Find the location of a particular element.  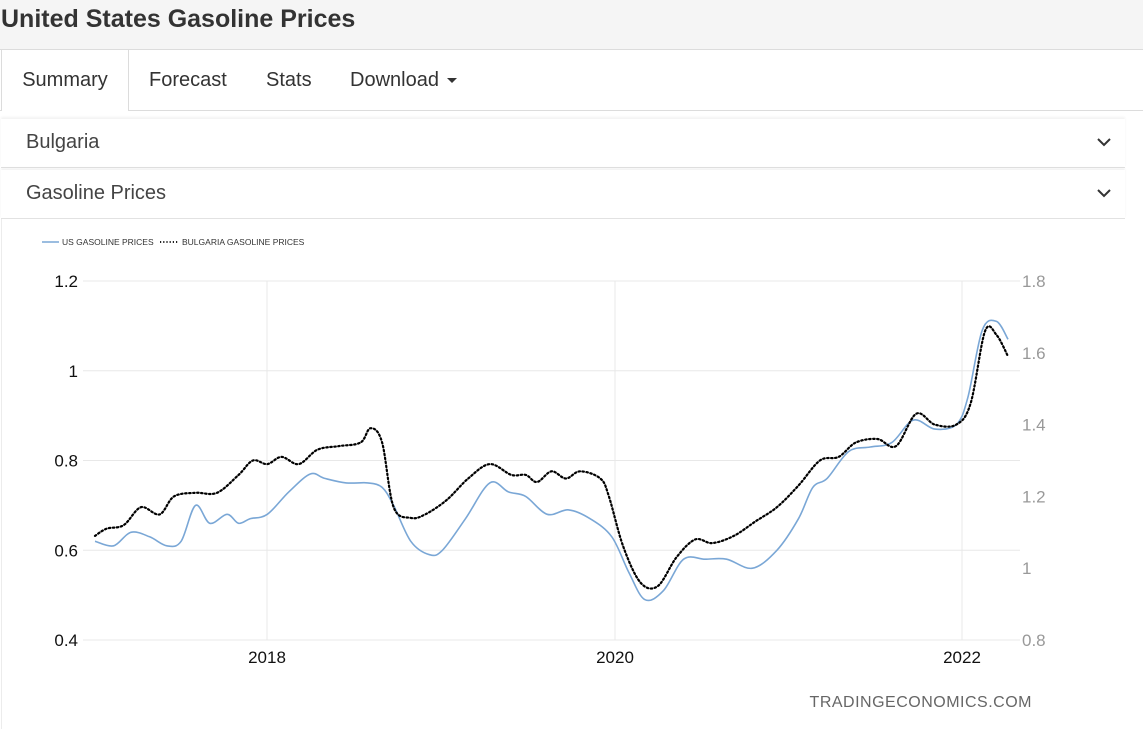

page-title: United States Gasoline Prices is located at coordinates (178, 19).